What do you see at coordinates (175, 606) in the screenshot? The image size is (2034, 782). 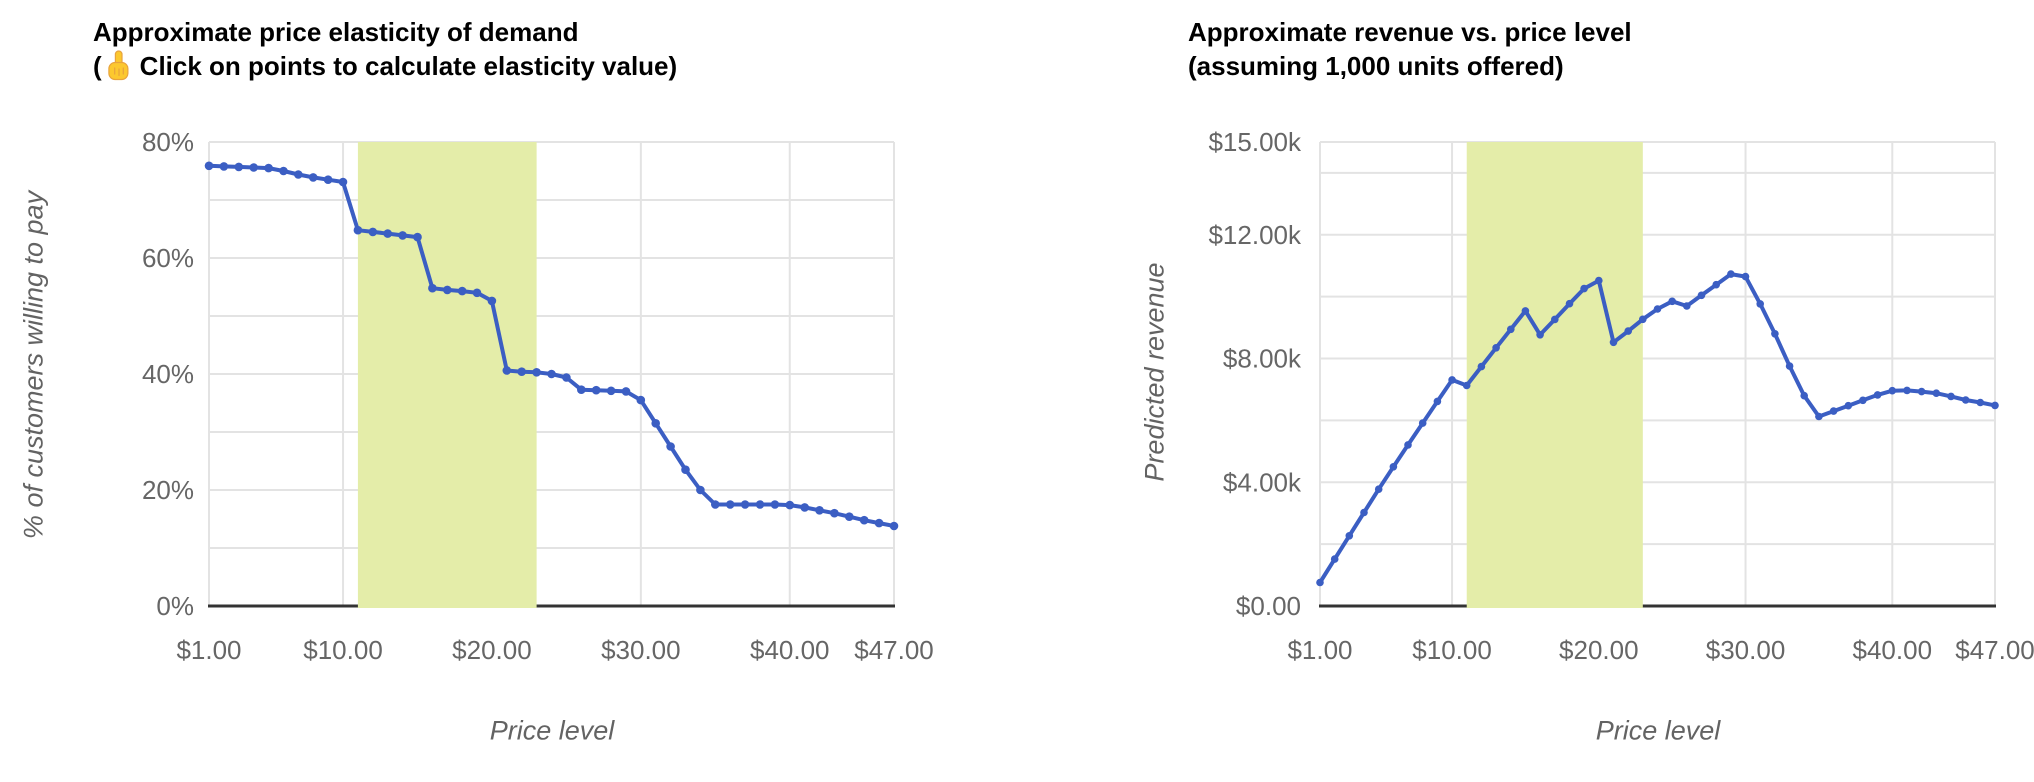 I see `y-tick-label: 0%` at bounding box center [175, 606].